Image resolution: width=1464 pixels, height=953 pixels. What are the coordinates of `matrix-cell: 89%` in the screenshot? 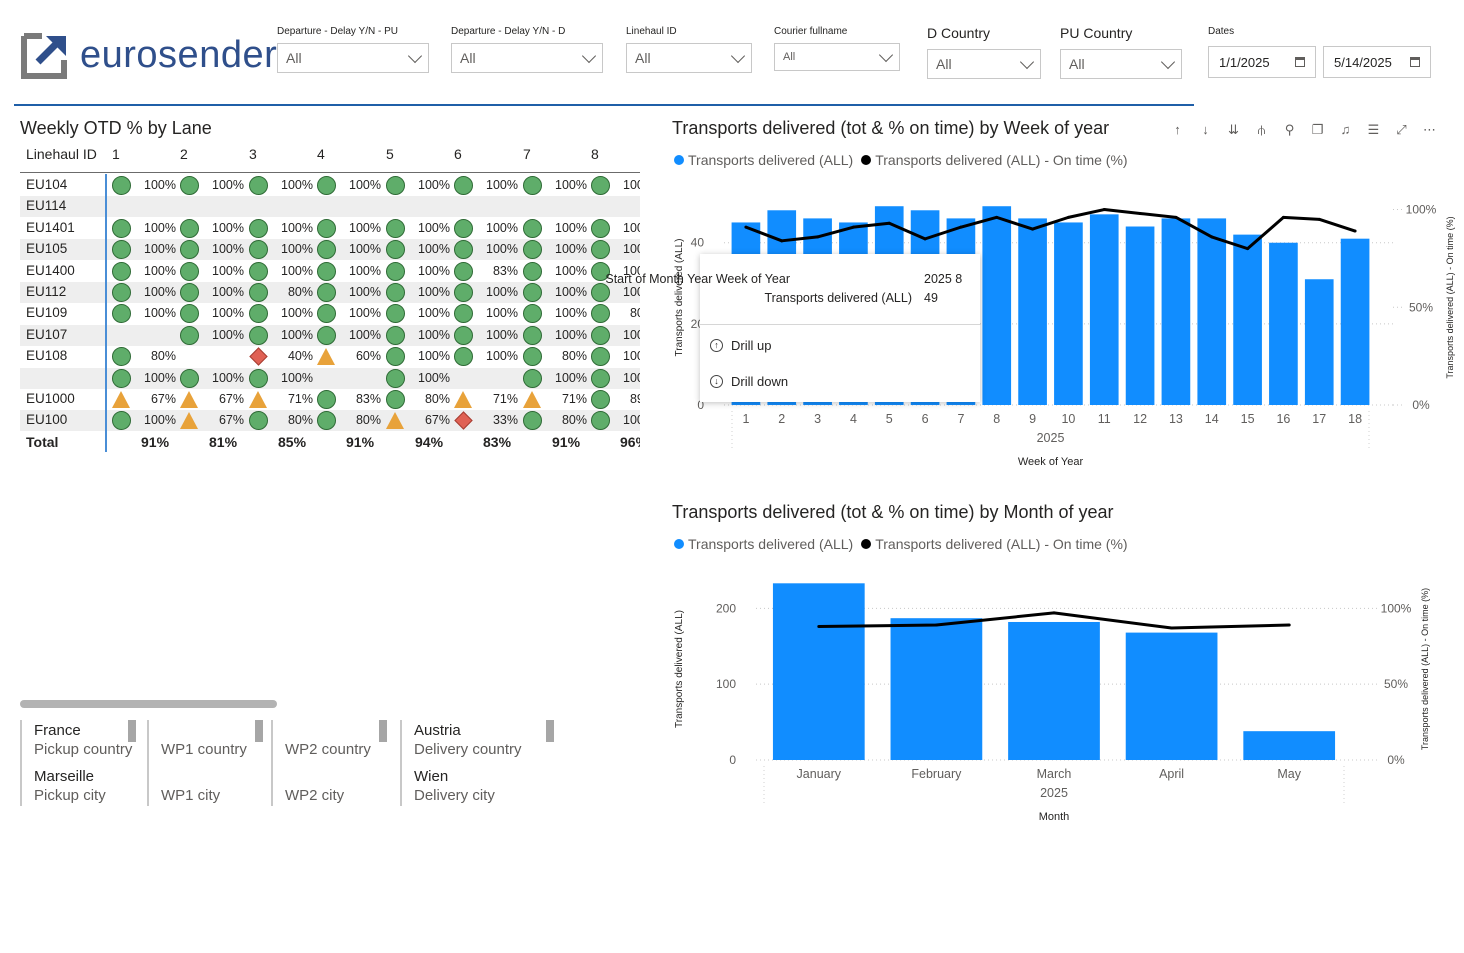 It's located at (615, 399).